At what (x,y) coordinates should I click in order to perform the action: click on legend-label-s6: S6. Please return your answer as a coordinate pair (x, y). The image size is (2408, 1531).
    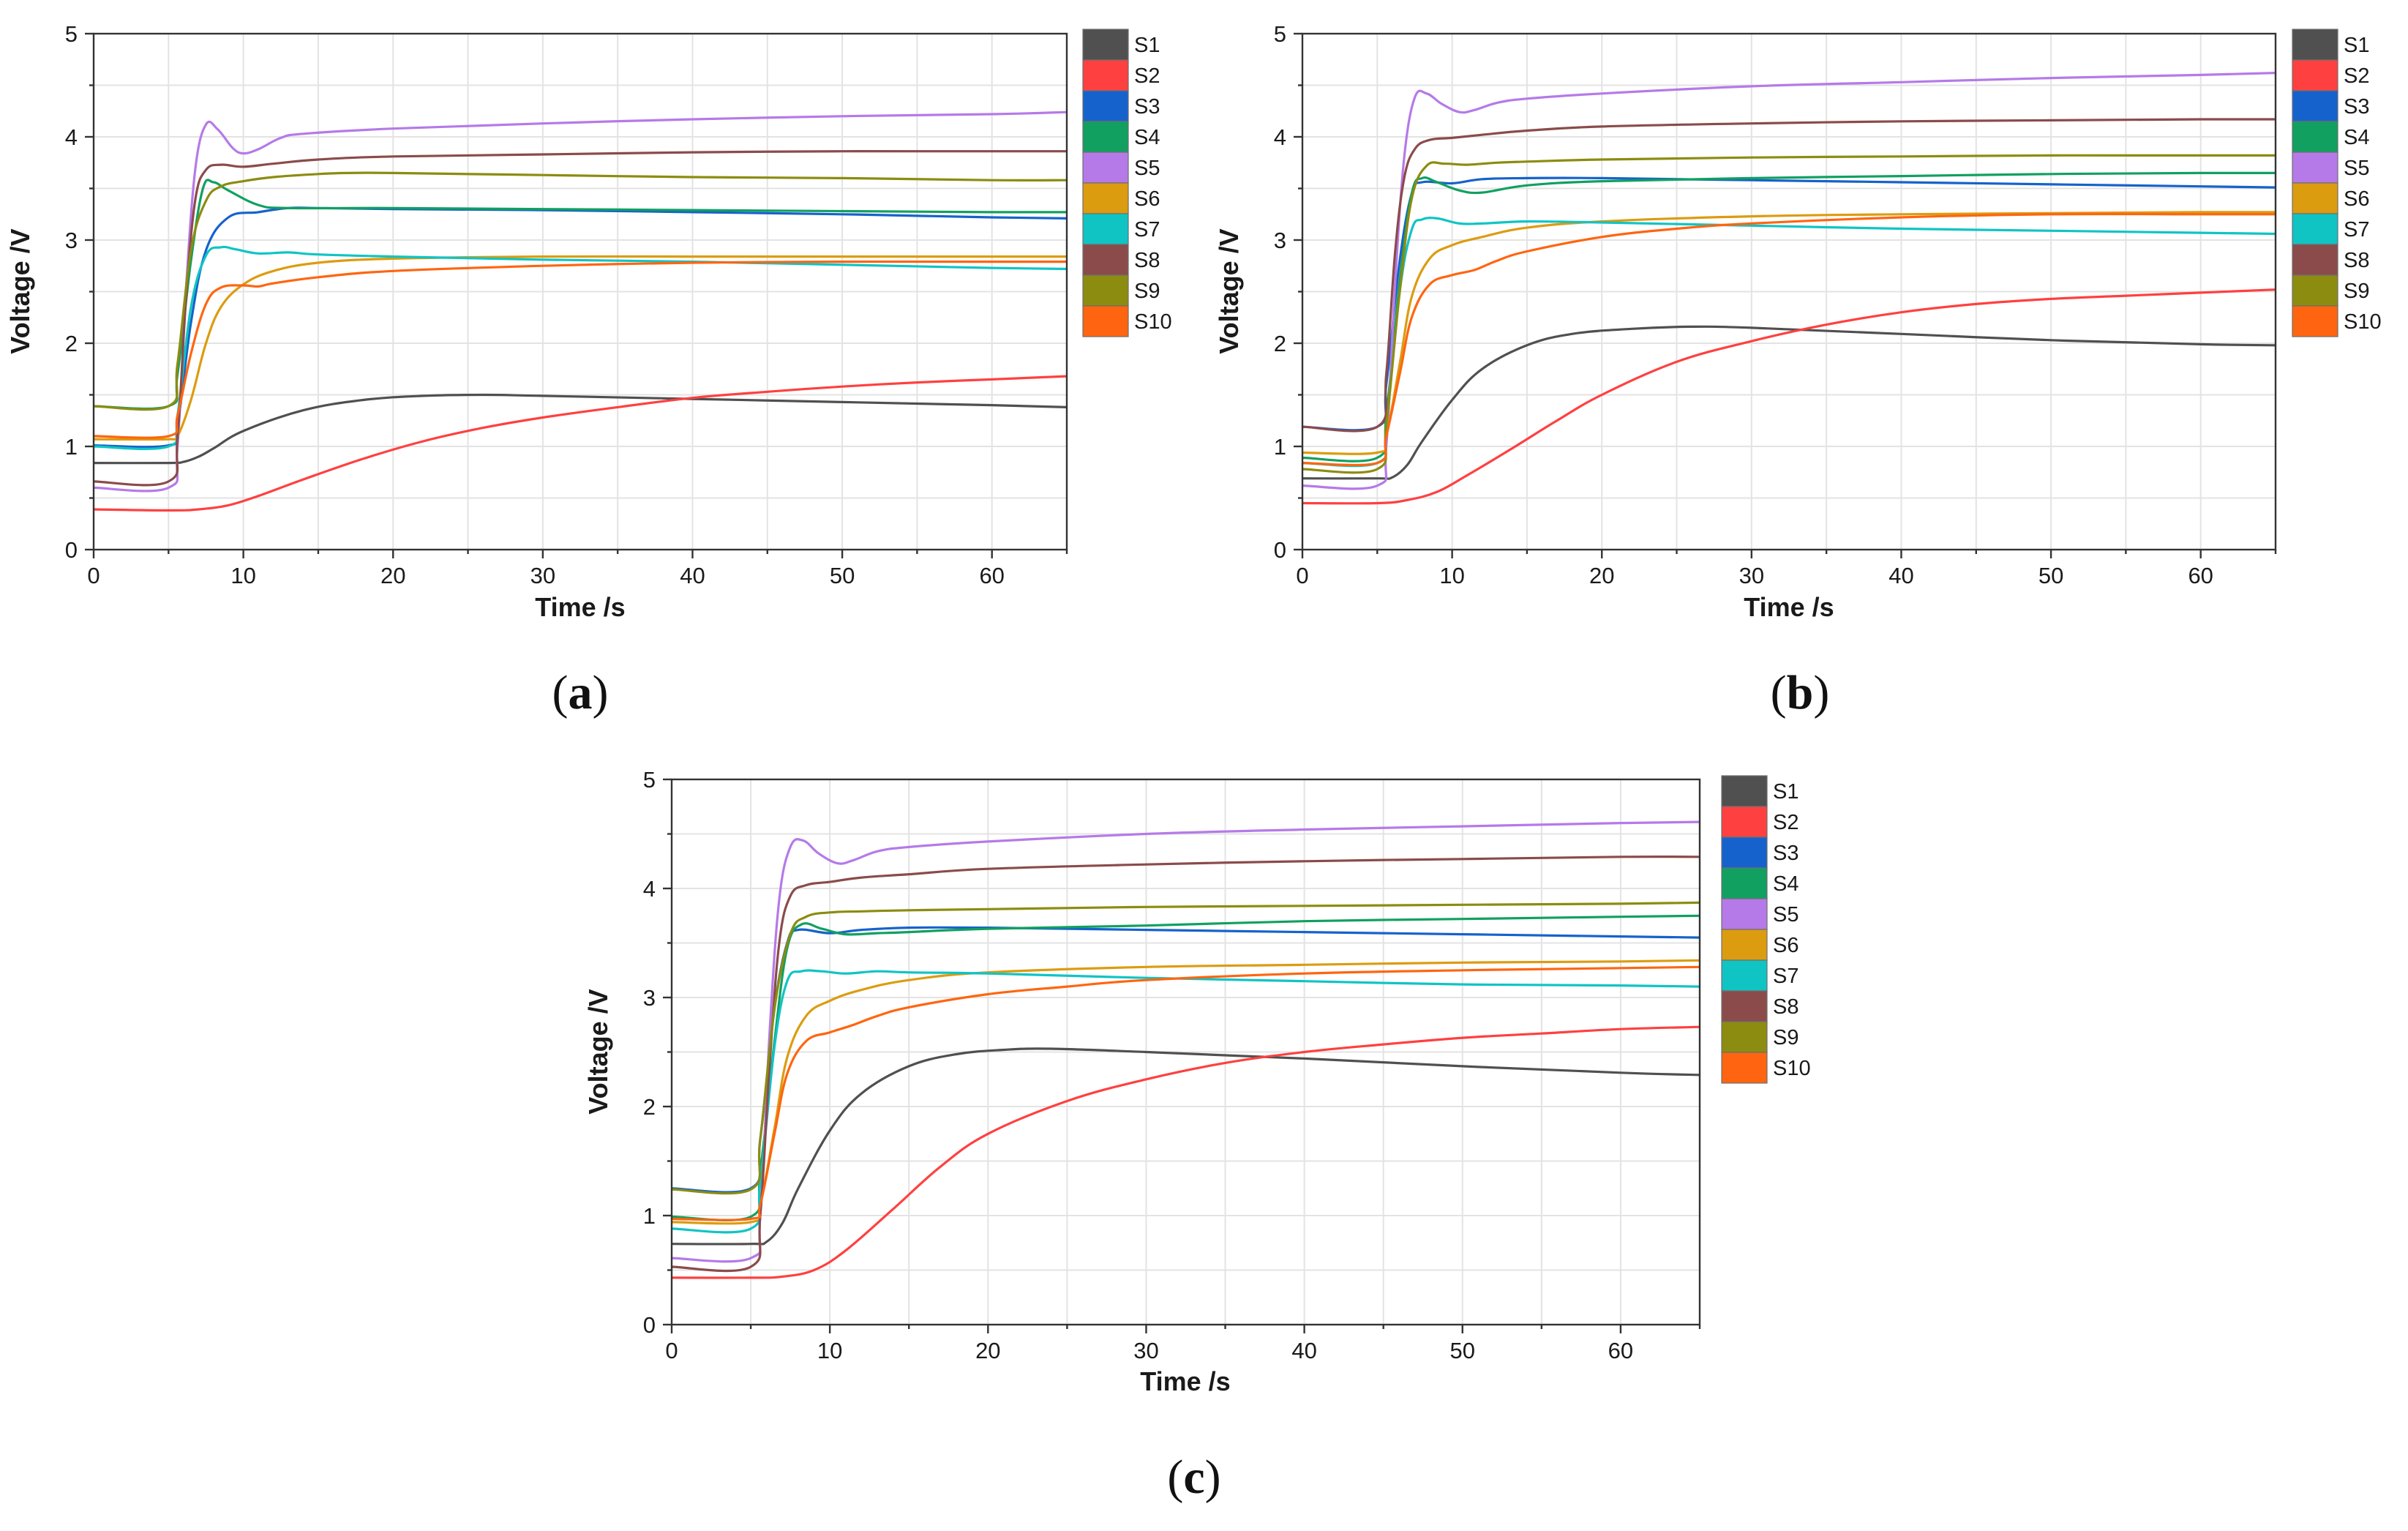
    Looking at the image, I should click on (1147, 199).